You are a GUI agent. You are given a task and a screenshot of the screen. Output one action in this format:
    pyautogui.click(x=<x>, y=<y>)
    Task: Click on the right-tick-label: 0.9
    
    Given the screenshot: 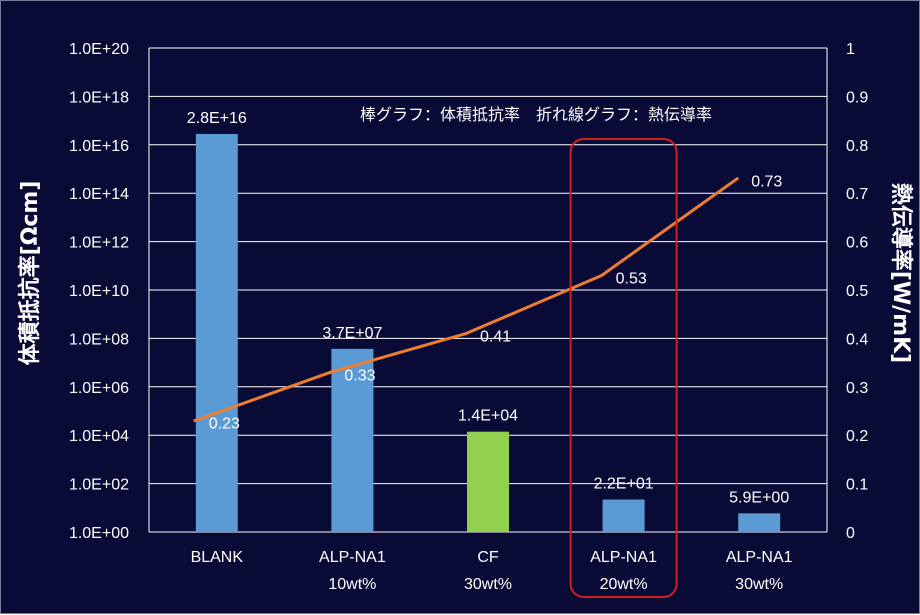 What is the action you would take?
    pyautogui.click(x=857, y=97)
    